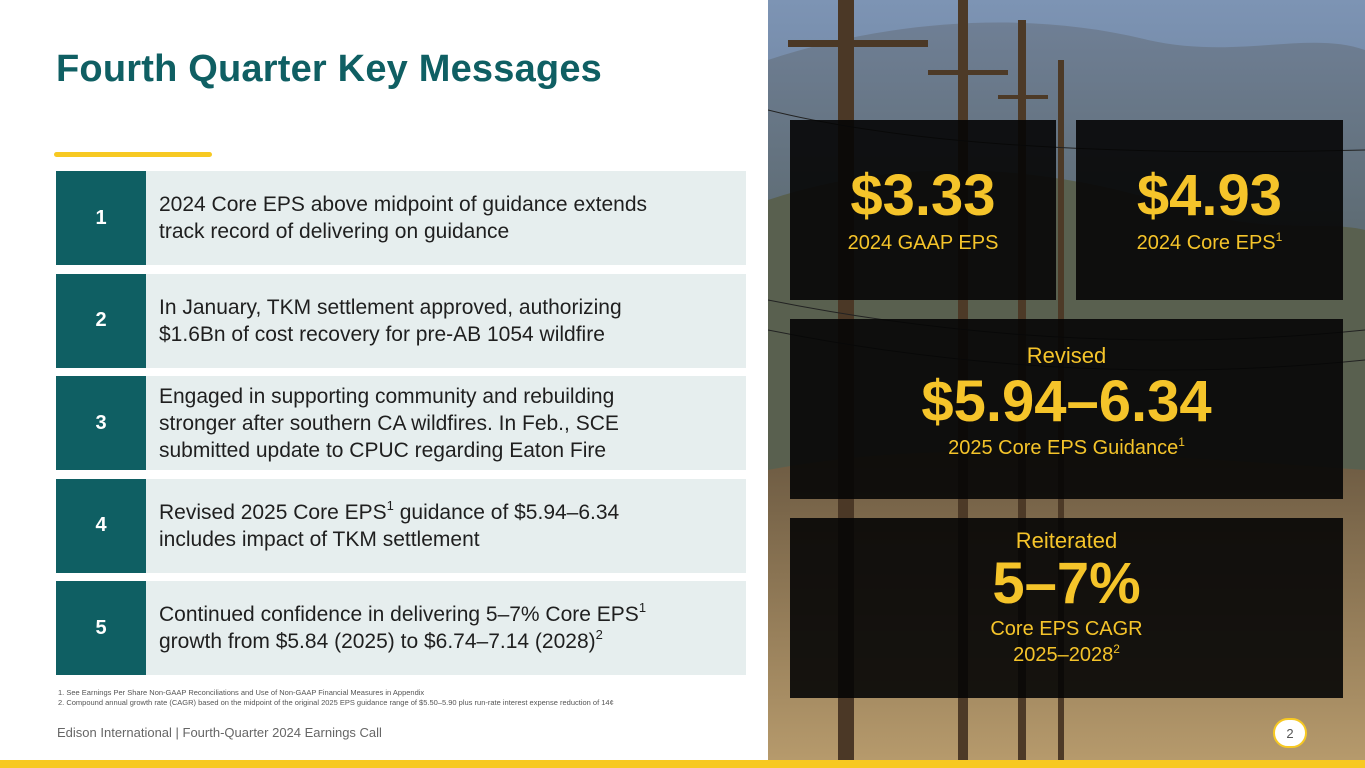  Describe the element at coordinates (101, 525) in the screenshot. I see `message-number-badge: 4` at that location.